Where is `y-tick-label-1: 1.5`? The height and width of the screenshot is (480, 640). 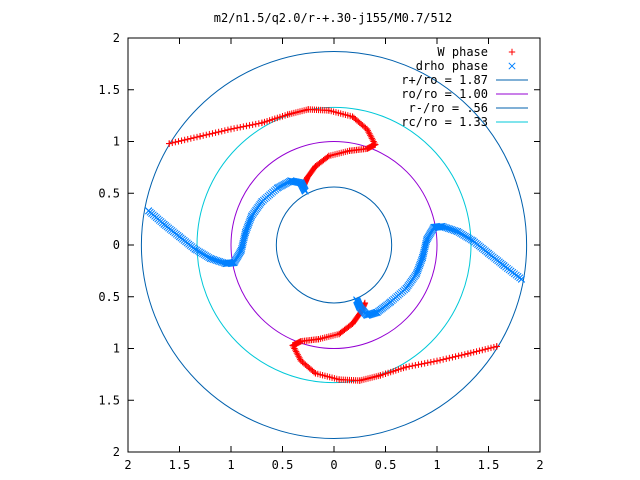 y-tick-label-1: 1.5 is located at coordinates (109, 90).